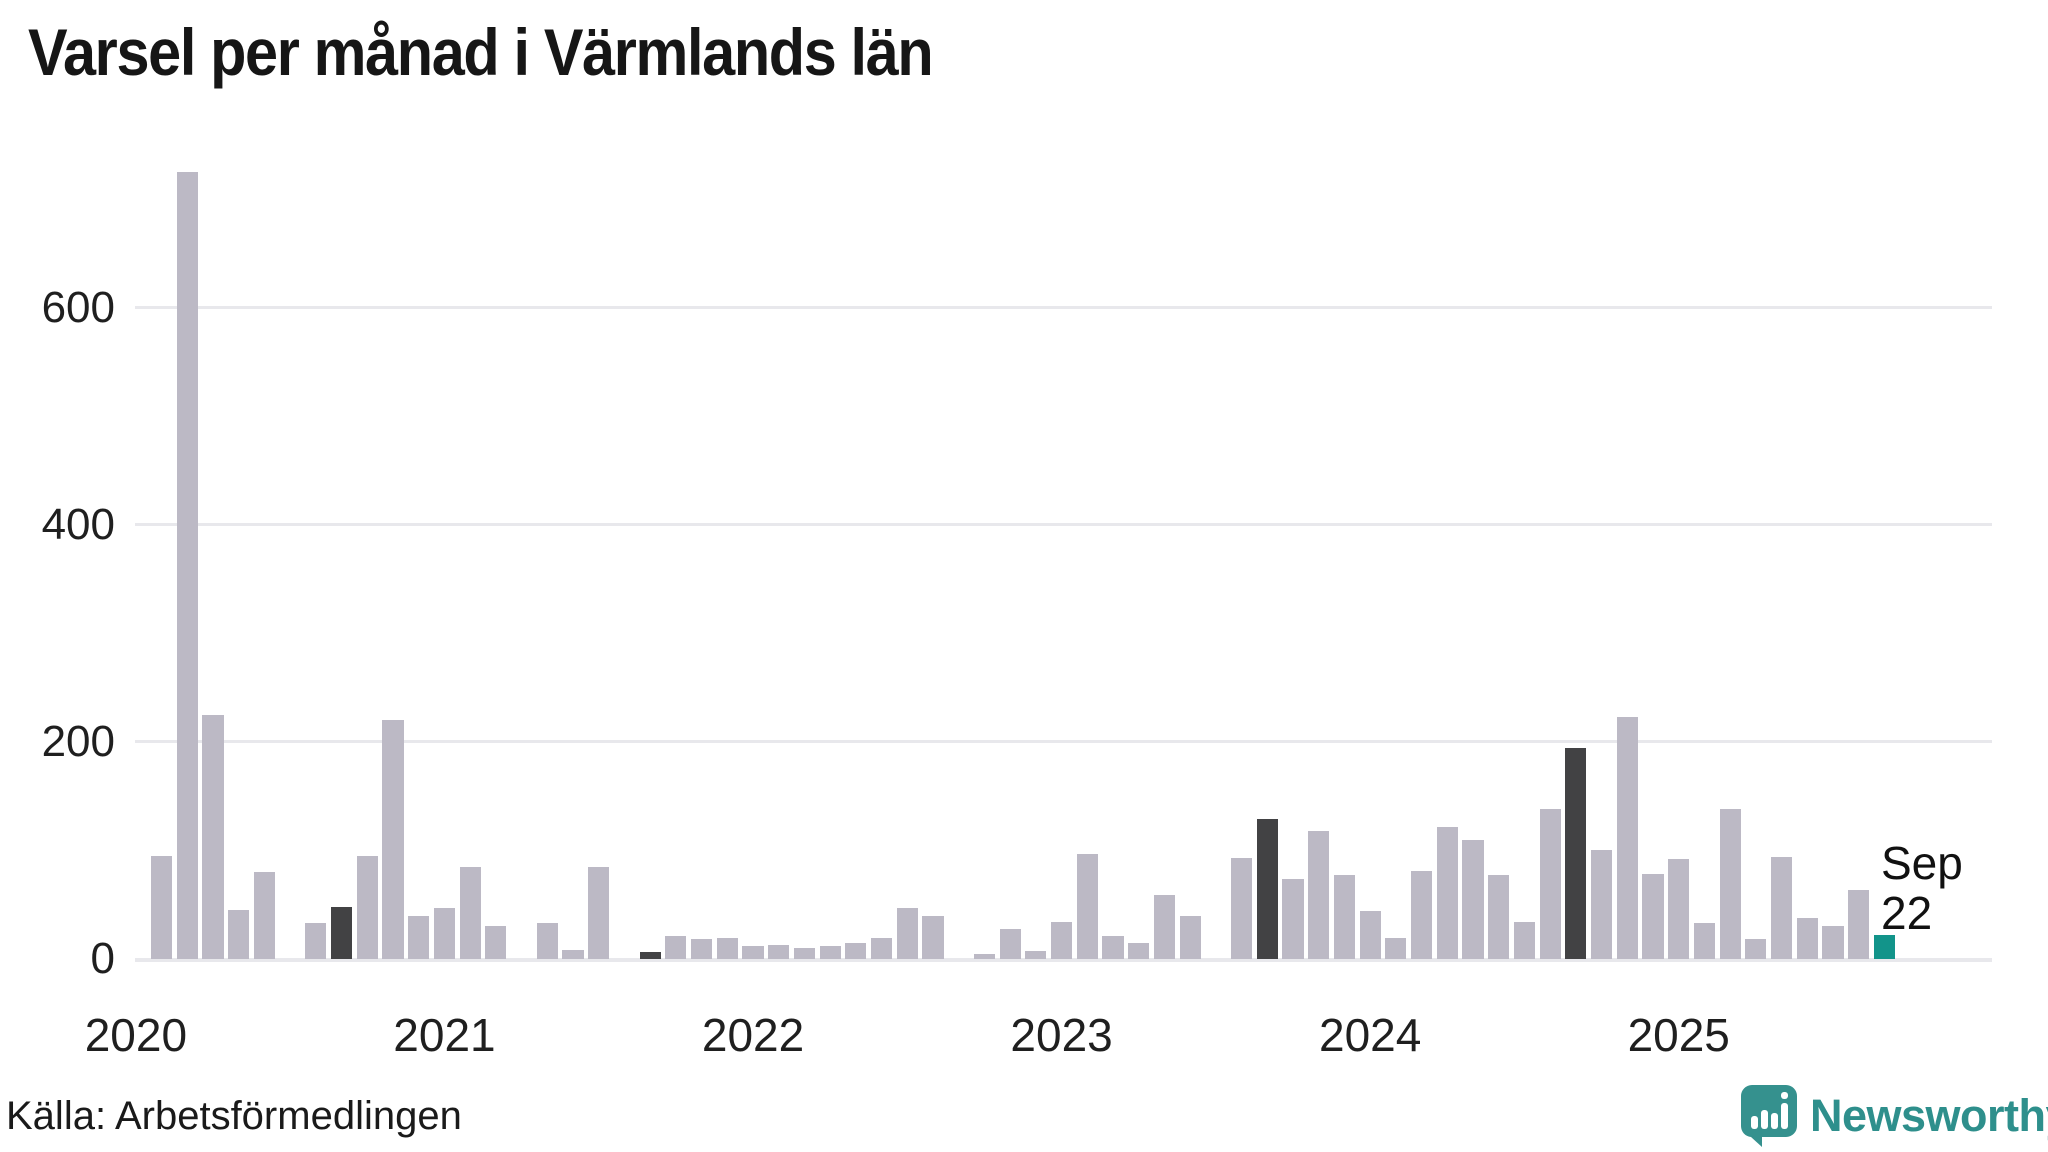 Image resolution: width=2048 pixels, height=1152 pixels. Describe the element at coordinates (1139, 950) in the screenshot. I see `bar-2023-Apr` at that location.